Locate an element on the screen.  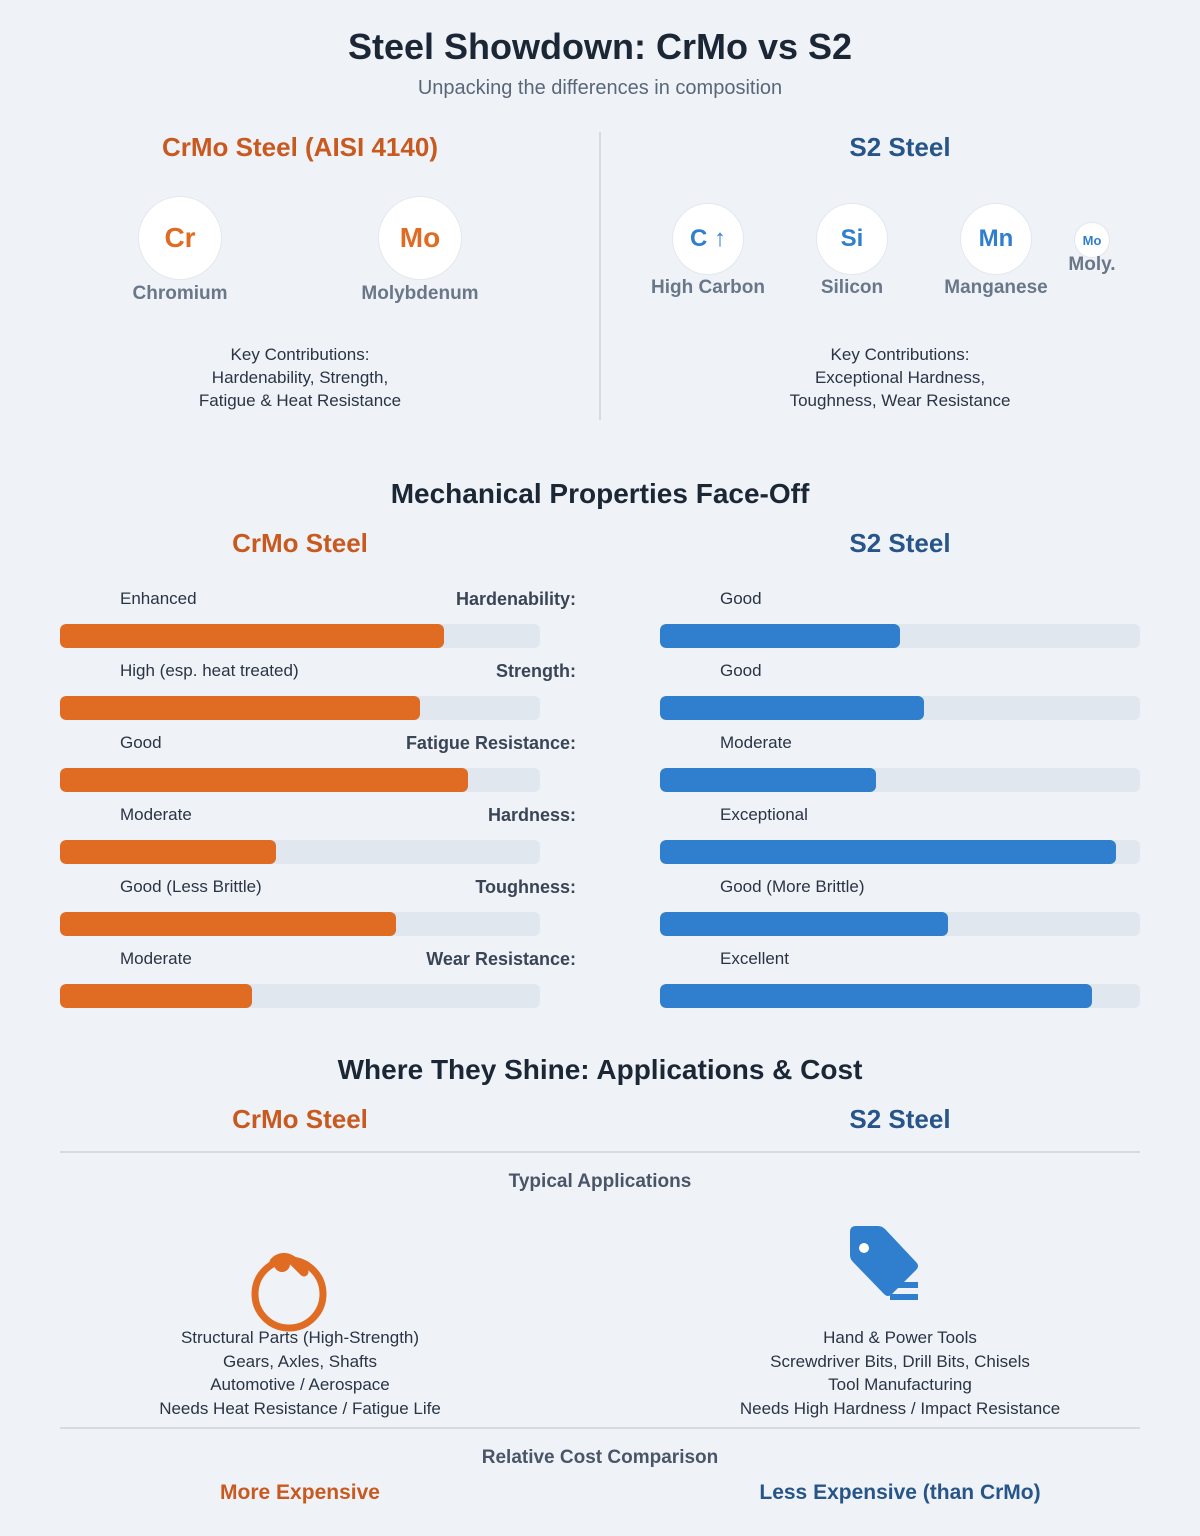
applications-divider-top is located at coordinates (600, 1152).